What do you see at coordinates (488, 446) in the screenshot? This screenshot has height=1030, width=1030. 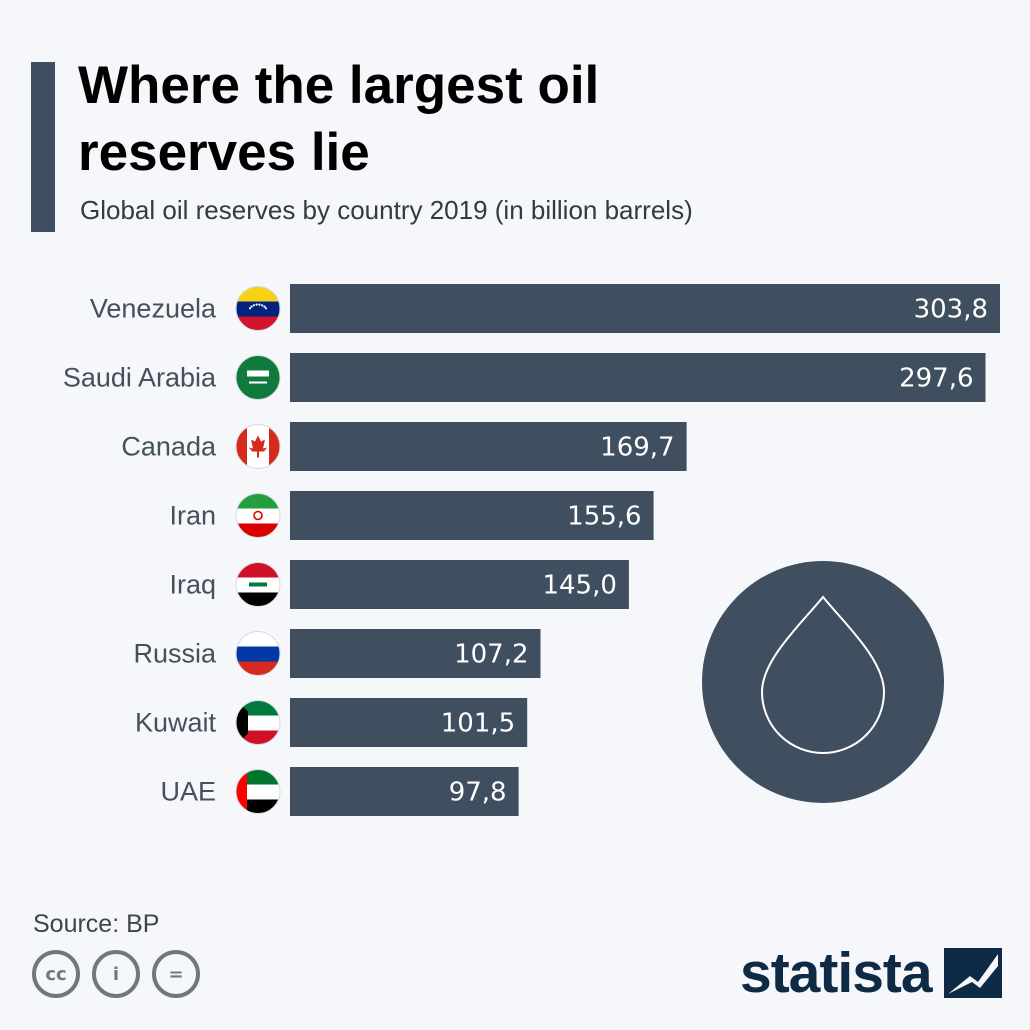 I see `bar-canada` at bounding box center [488, 446].